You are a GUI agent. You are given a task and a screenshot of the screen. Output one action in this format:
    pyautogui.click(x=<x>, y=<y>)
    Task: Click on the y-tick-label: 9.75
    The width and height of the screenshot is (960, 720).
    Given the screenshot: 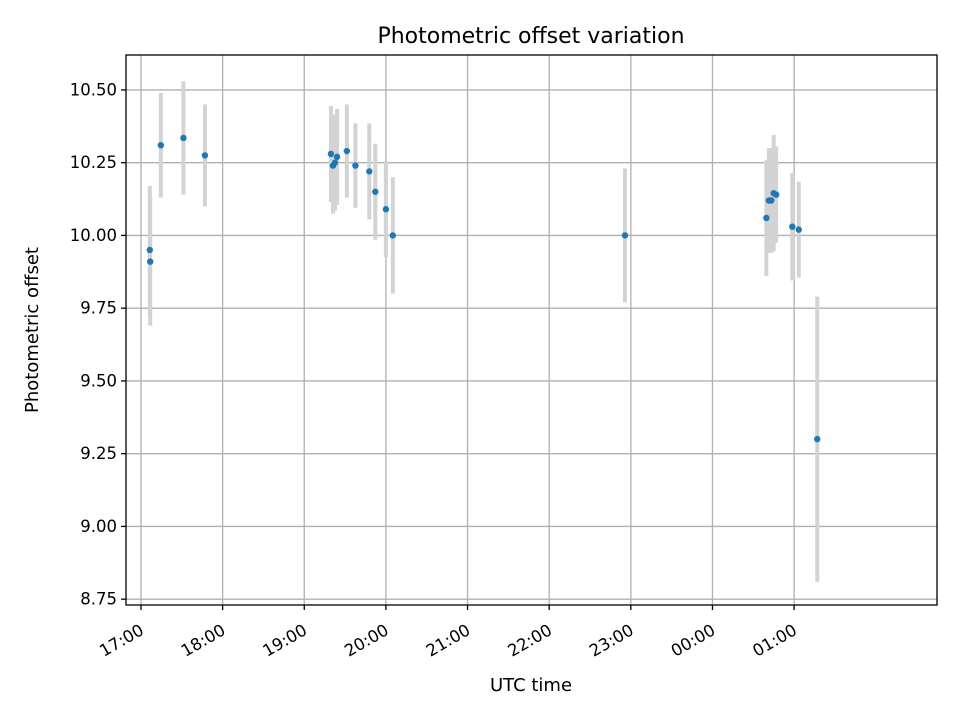 What is the action you would take?
    pyautogui.click(x=98, y=308)
    